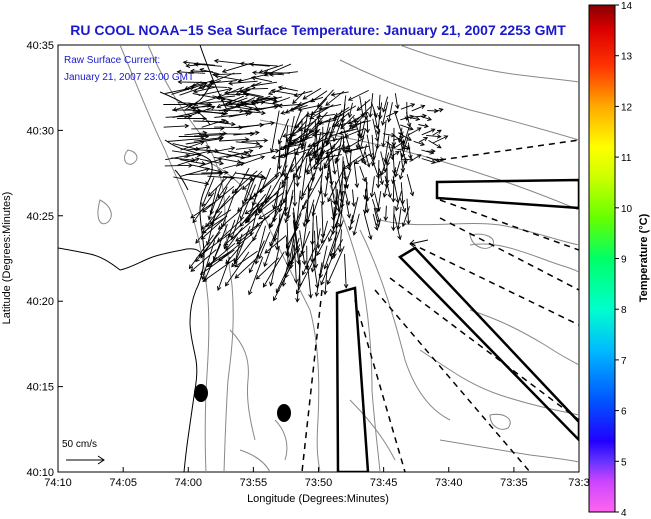  Describe the element at coordinates (514, 483) in the screenshot. I see `x-tick-label: 73:35` at that location.